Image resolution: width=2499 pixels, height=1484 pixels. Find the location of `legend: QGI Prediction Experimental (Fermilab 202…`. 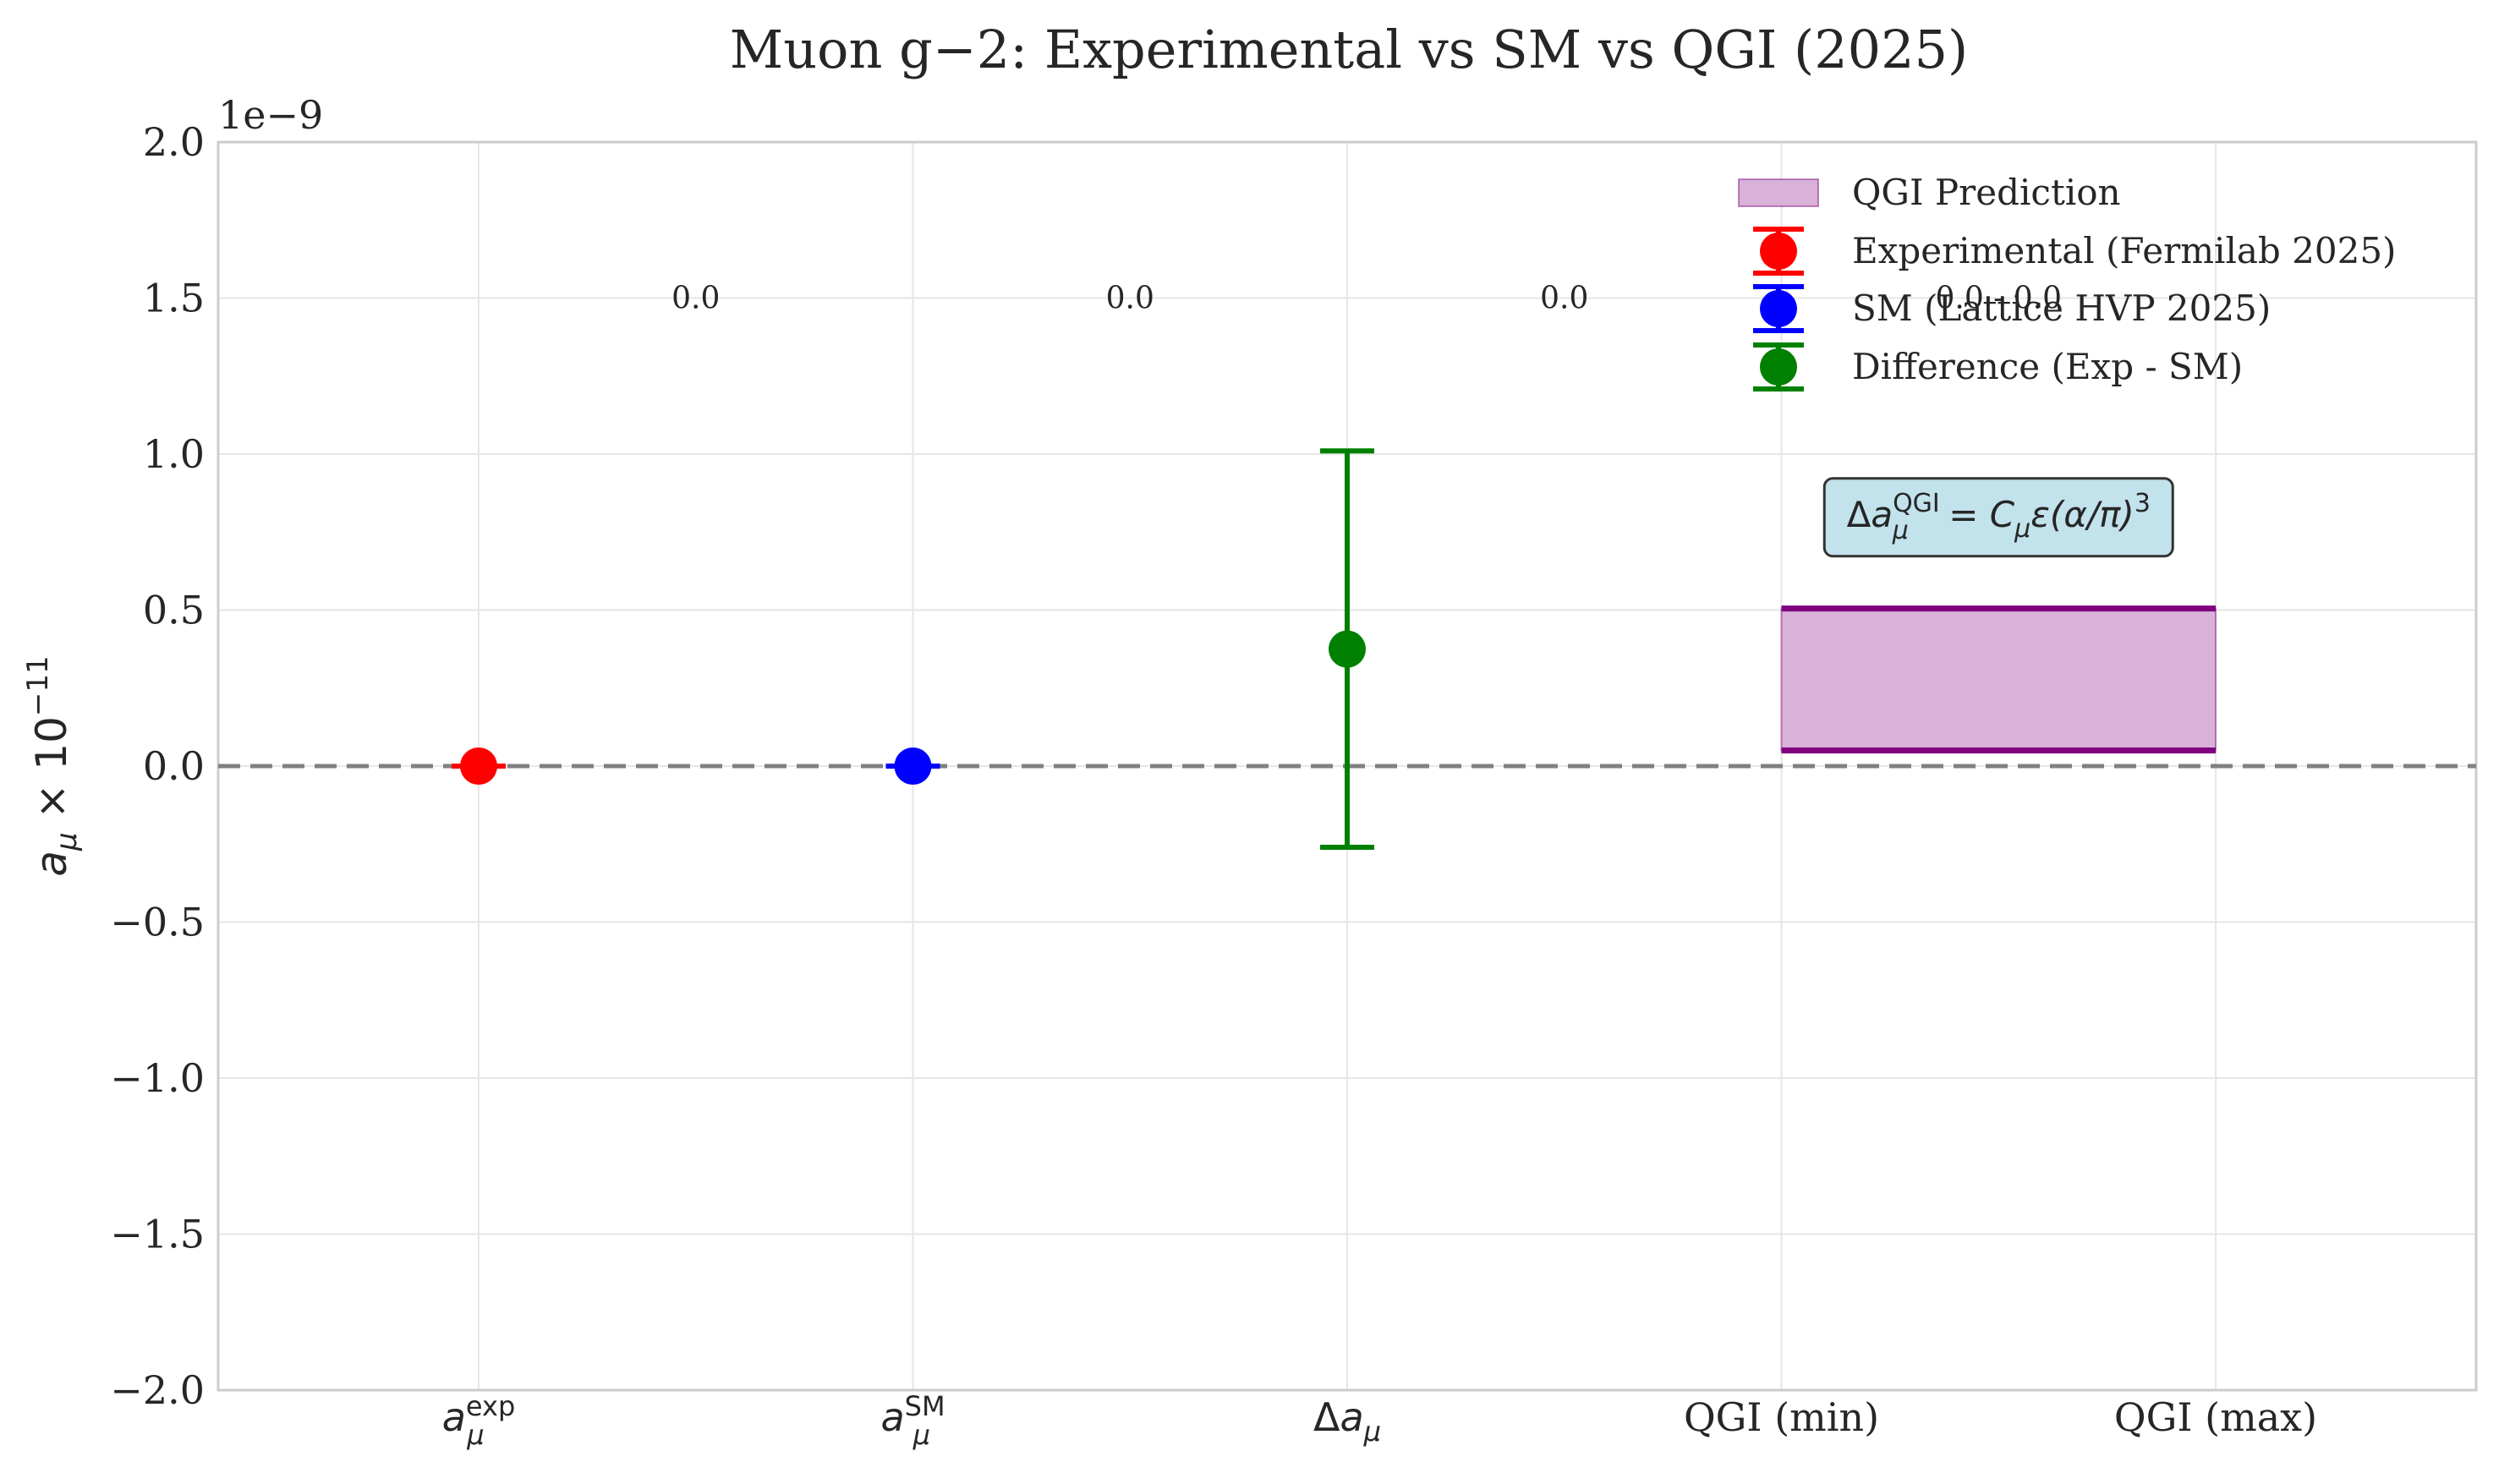

legend: QGI Prediction Experimental (Fermilab 202… is located at coordinates (2067, 282).